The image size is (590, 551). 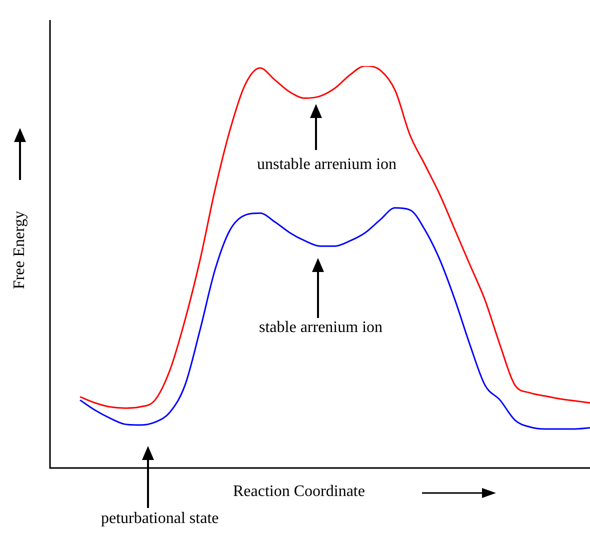 What do you see at coordinates (299, 492) in the screenshot?
I see `x-axis-title: Reaction Coordinate` at bounding box center [299, 492].